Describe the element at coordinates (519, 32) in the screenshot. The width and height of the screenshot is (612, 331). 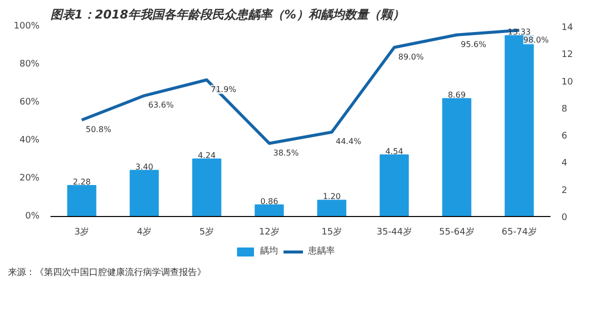
I see `data-label: 13.33` at that location.